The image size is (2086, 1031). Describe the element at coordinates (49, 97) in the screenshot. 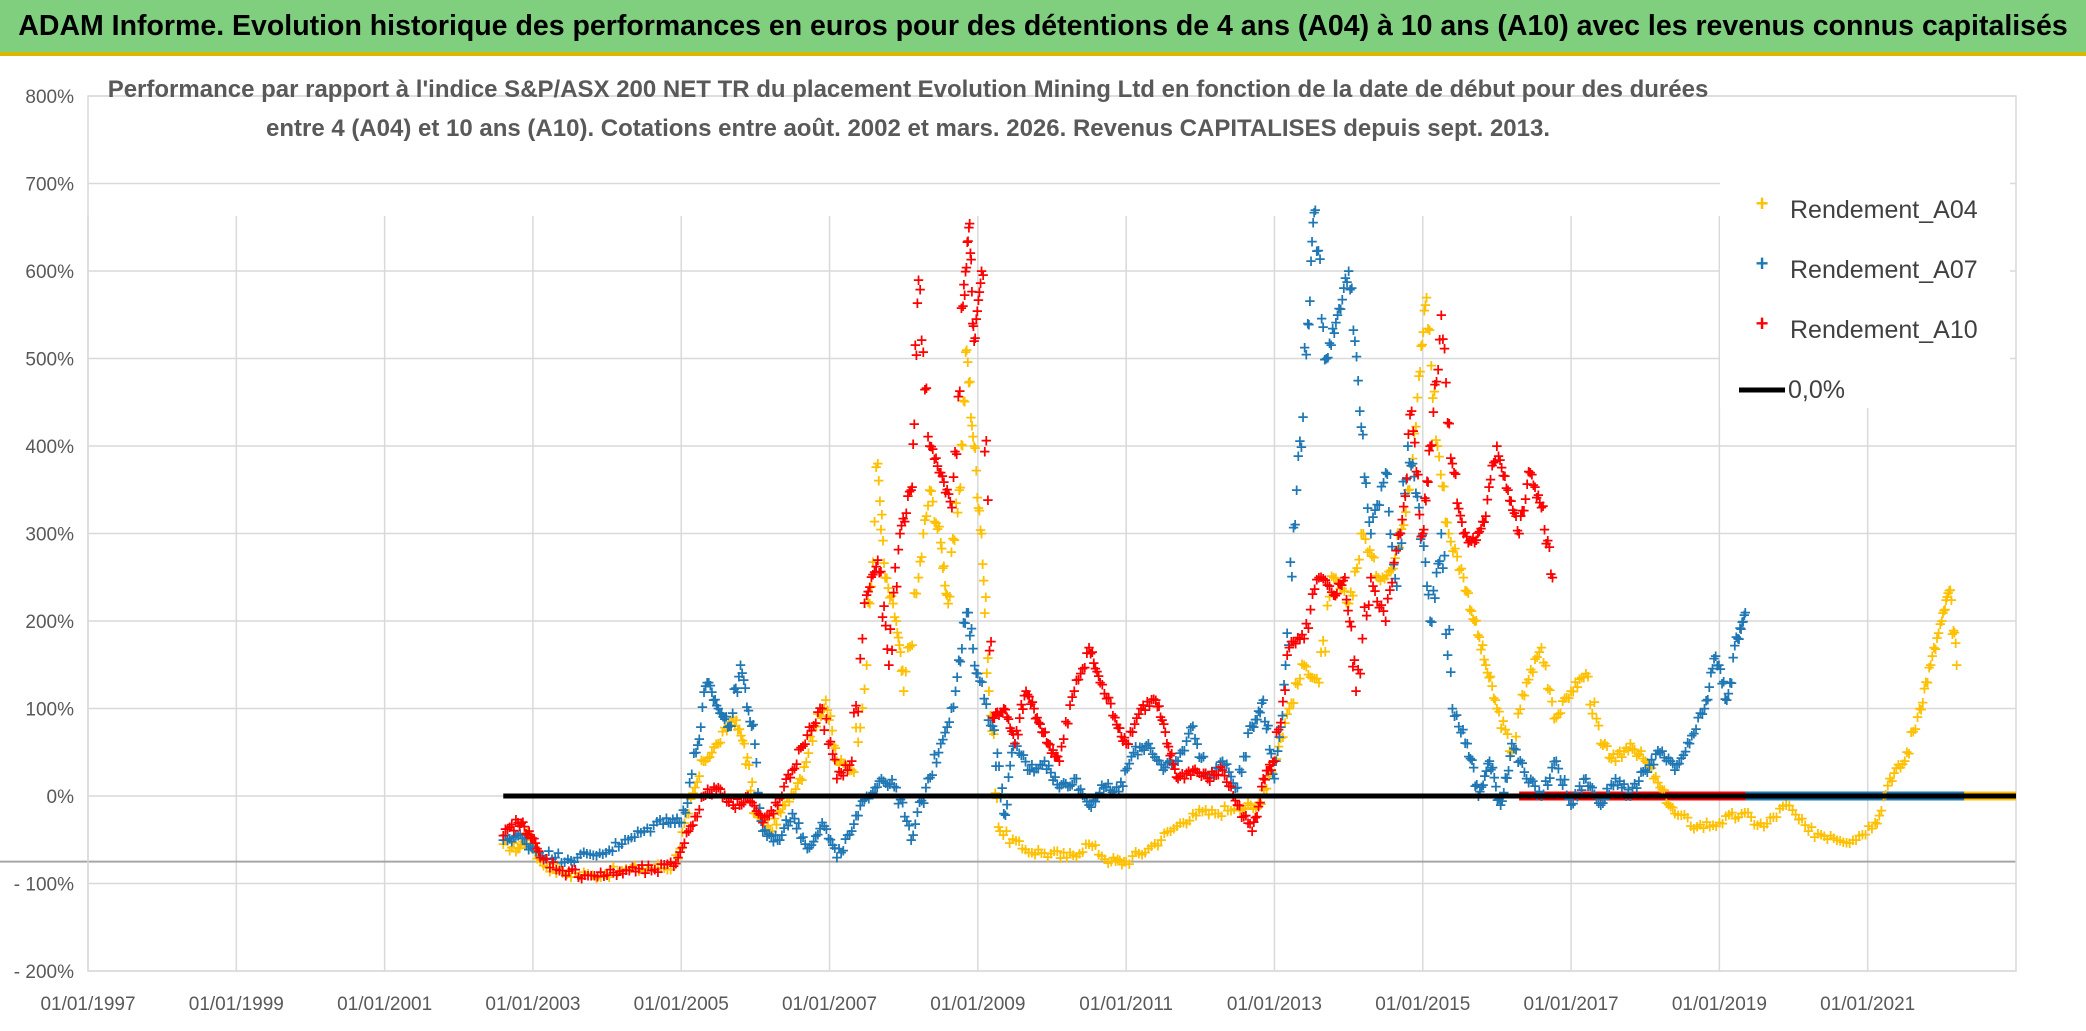

I see `y-tick-label: 800%` at that location.